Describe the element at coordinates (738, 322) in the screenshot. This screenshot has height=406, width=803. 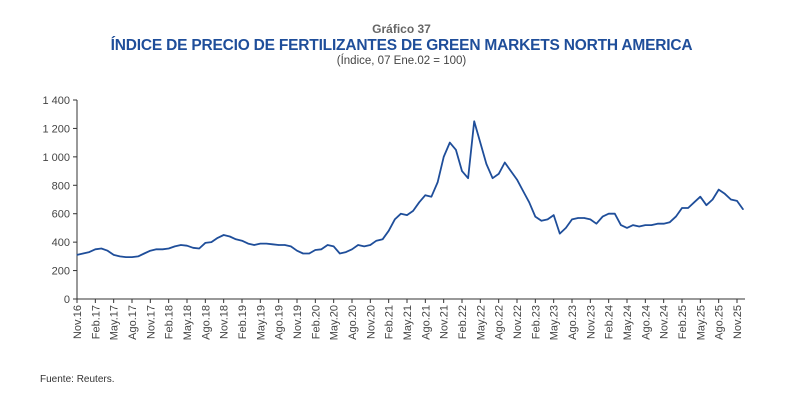
I see `x-tick-label: Nov.25` at that location.